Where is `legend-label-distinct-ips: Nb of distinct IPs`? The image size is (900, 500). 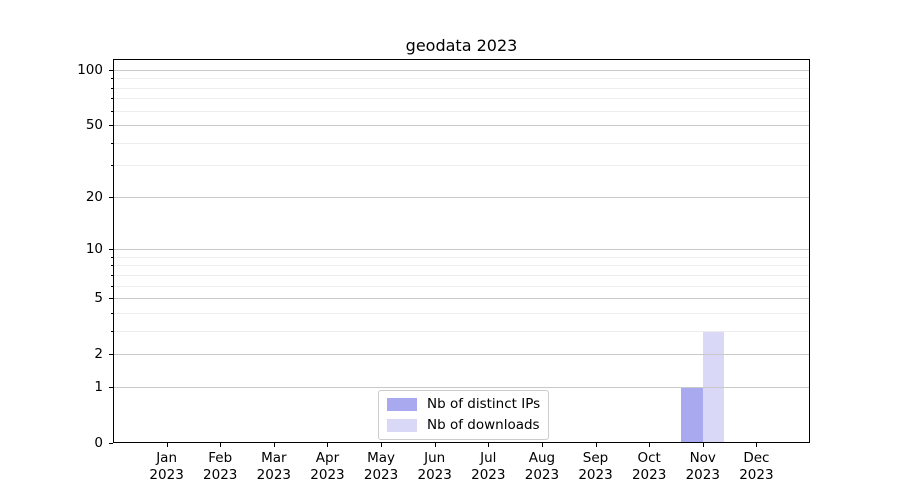
legend-label-distinct-ips: Nb of distinct IPs is located at coordinates (484, 404).